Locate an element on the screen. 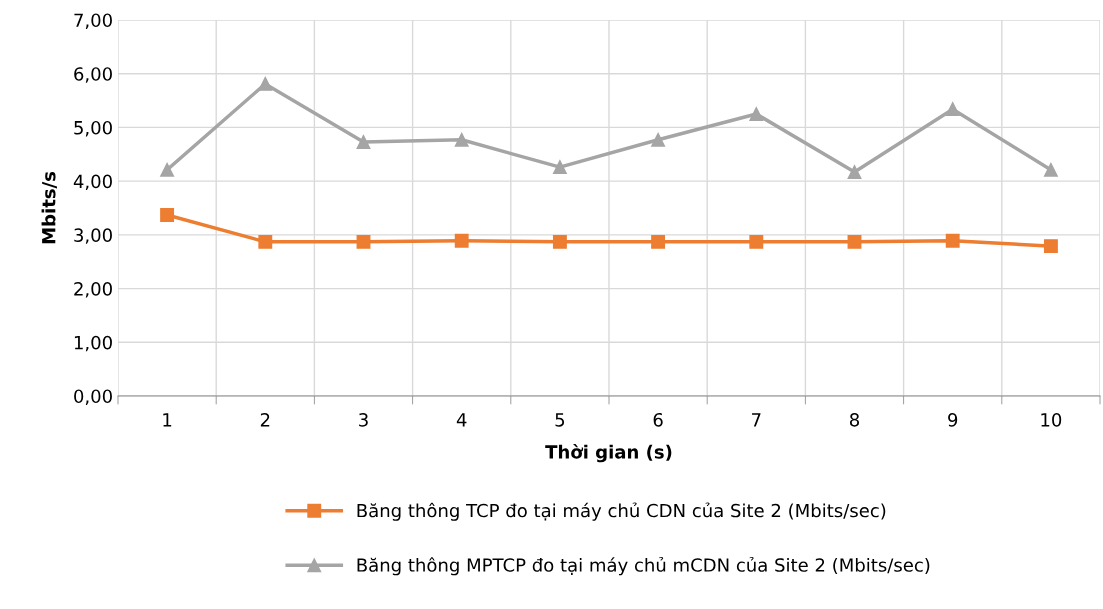 The width and height of the screenshot is (1103, 609). x-tick-label: 10 is located at coordinates (1051, 419).